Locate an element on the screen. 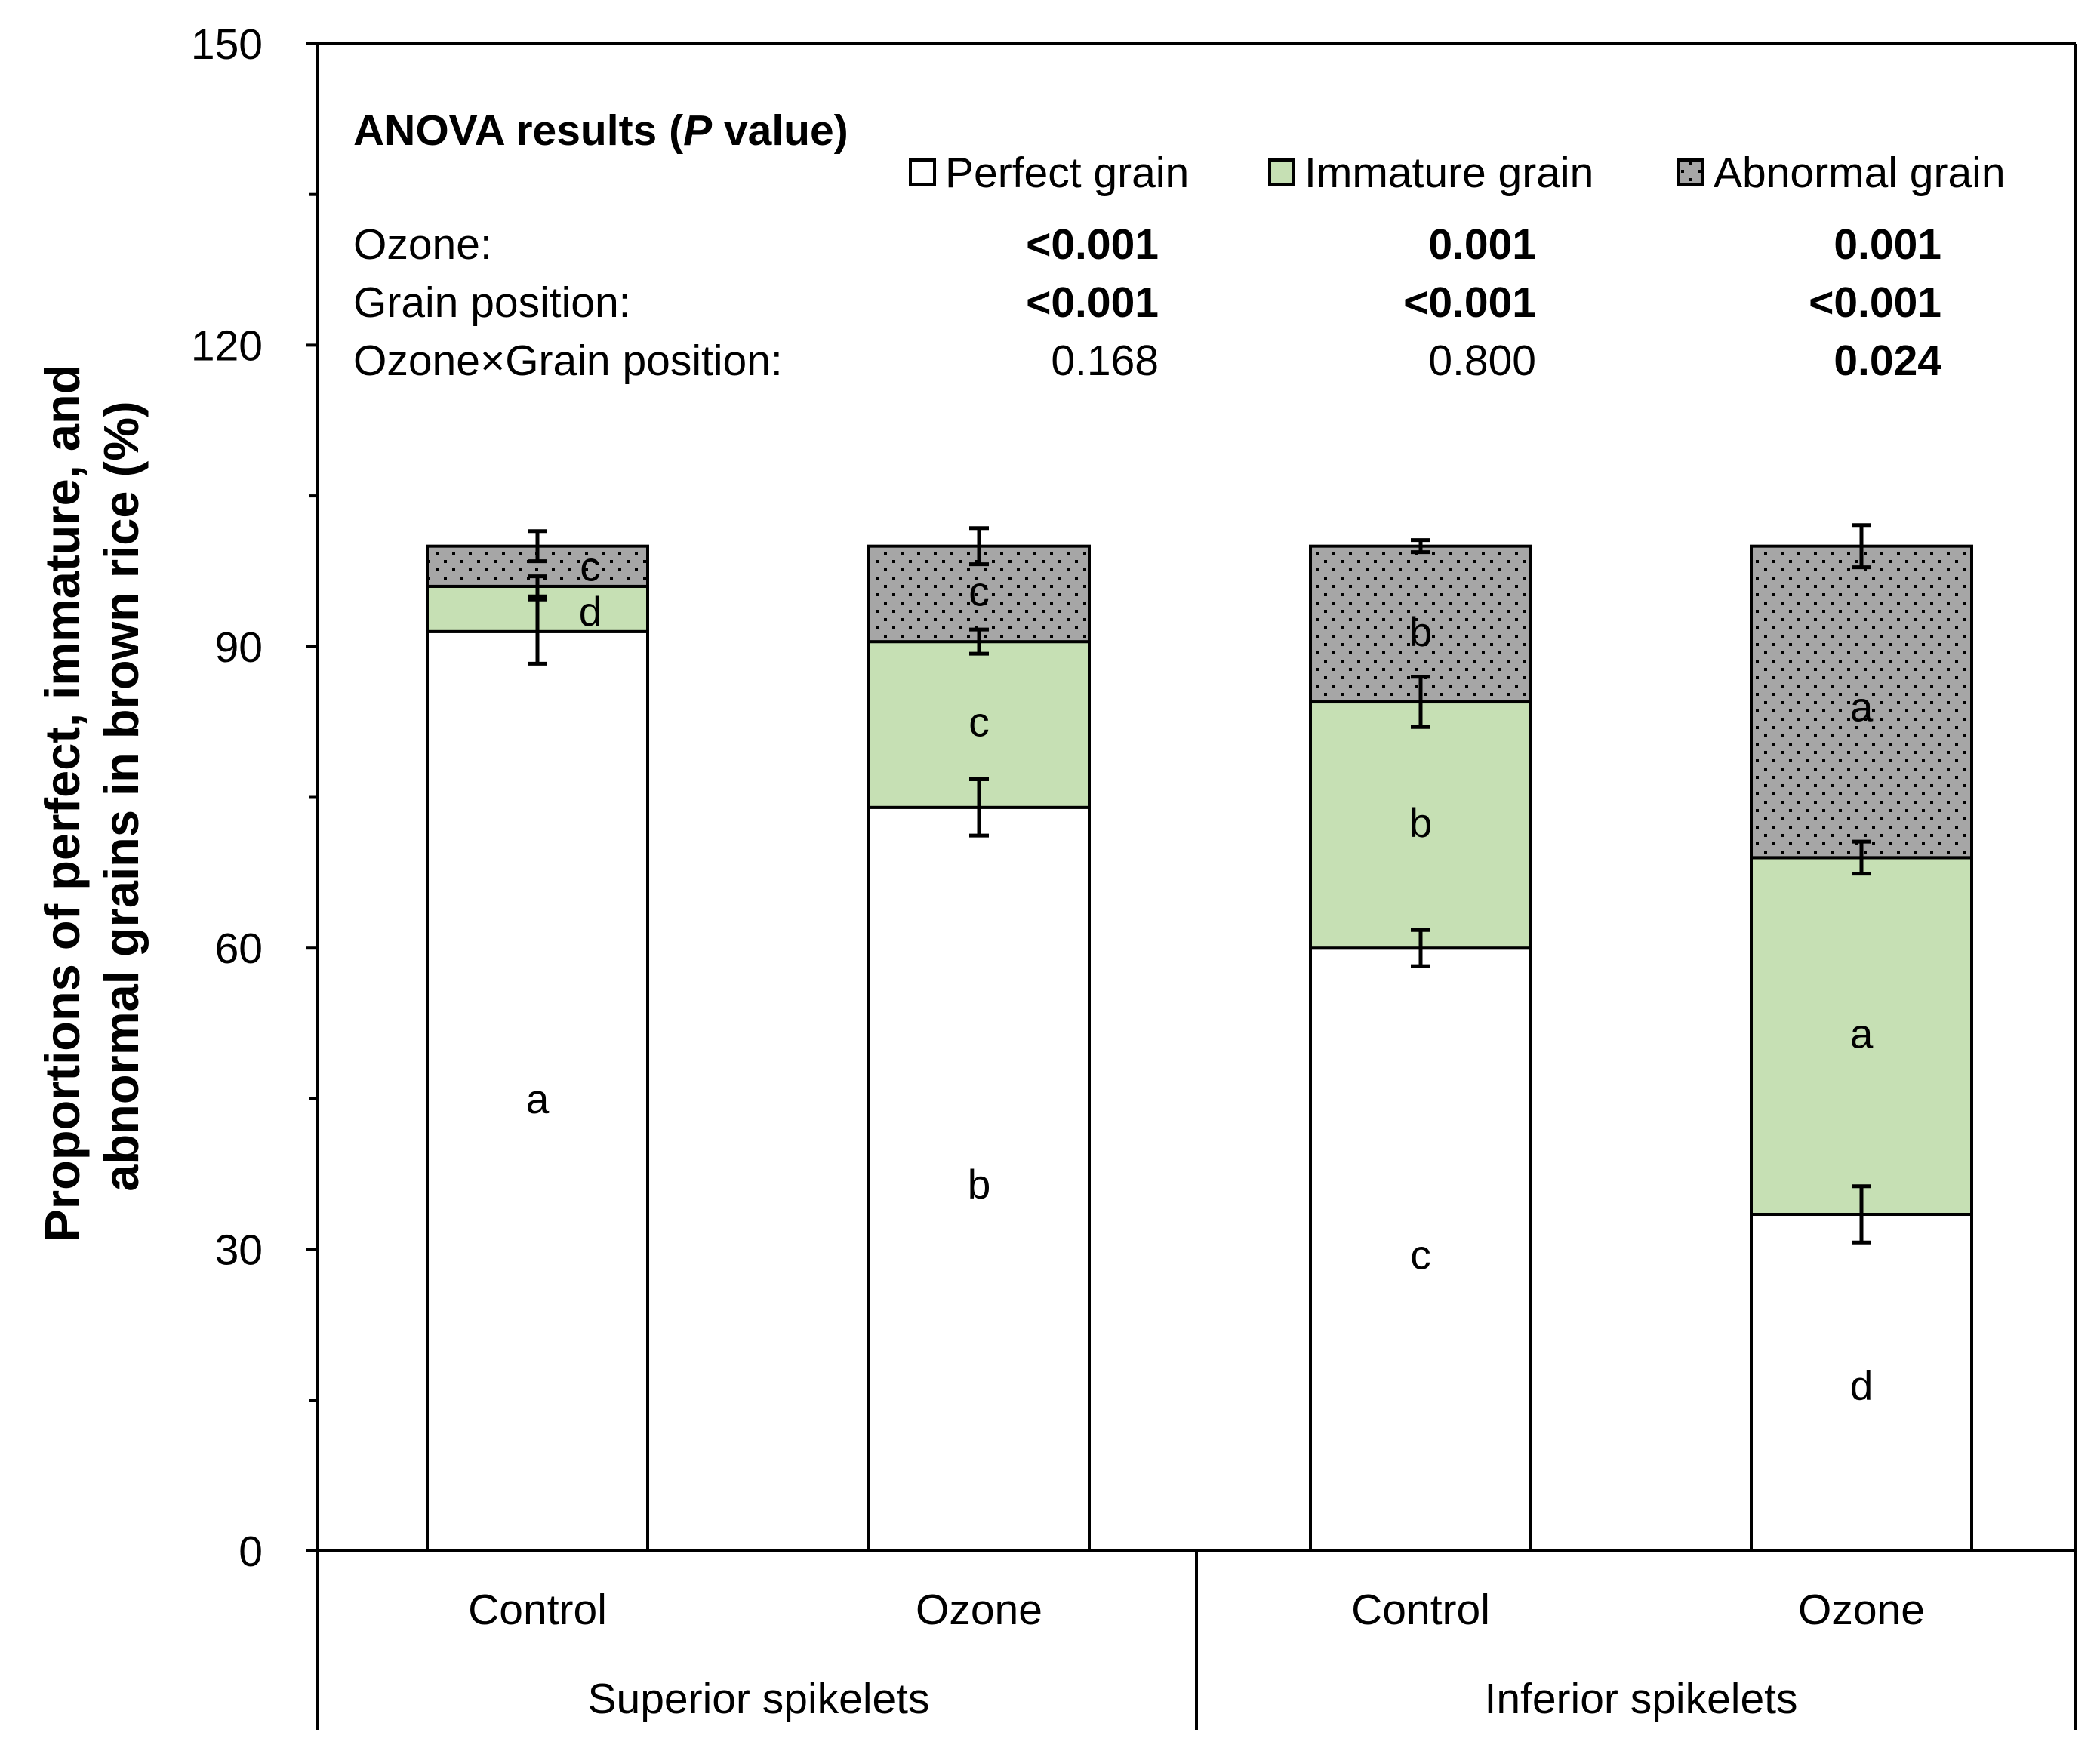  letter-perfect-grain-3: c is located at coordinates (1420, 1254).